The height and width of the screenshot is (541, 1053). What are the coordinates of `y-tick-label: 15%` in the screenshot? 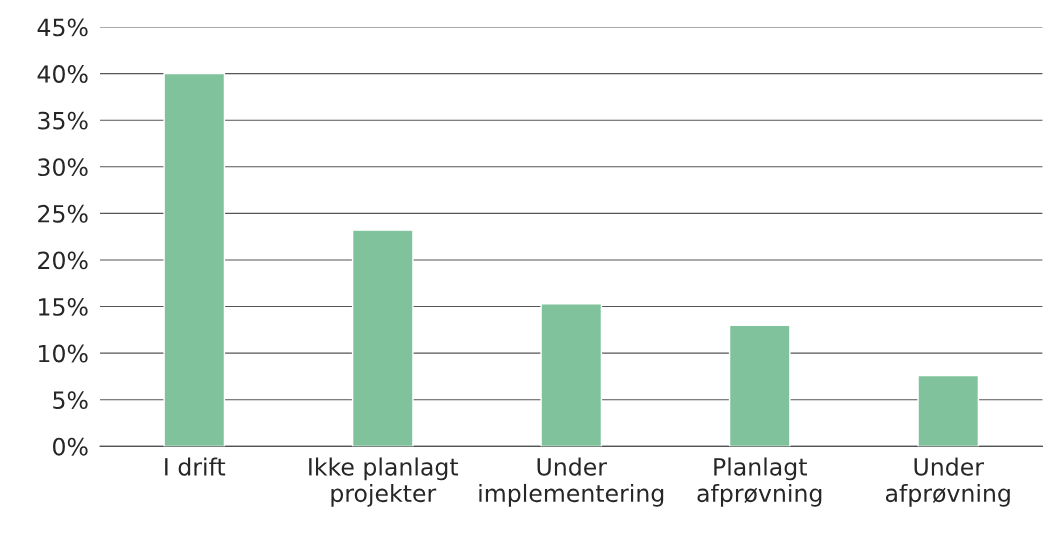 It's located at (63, 307).